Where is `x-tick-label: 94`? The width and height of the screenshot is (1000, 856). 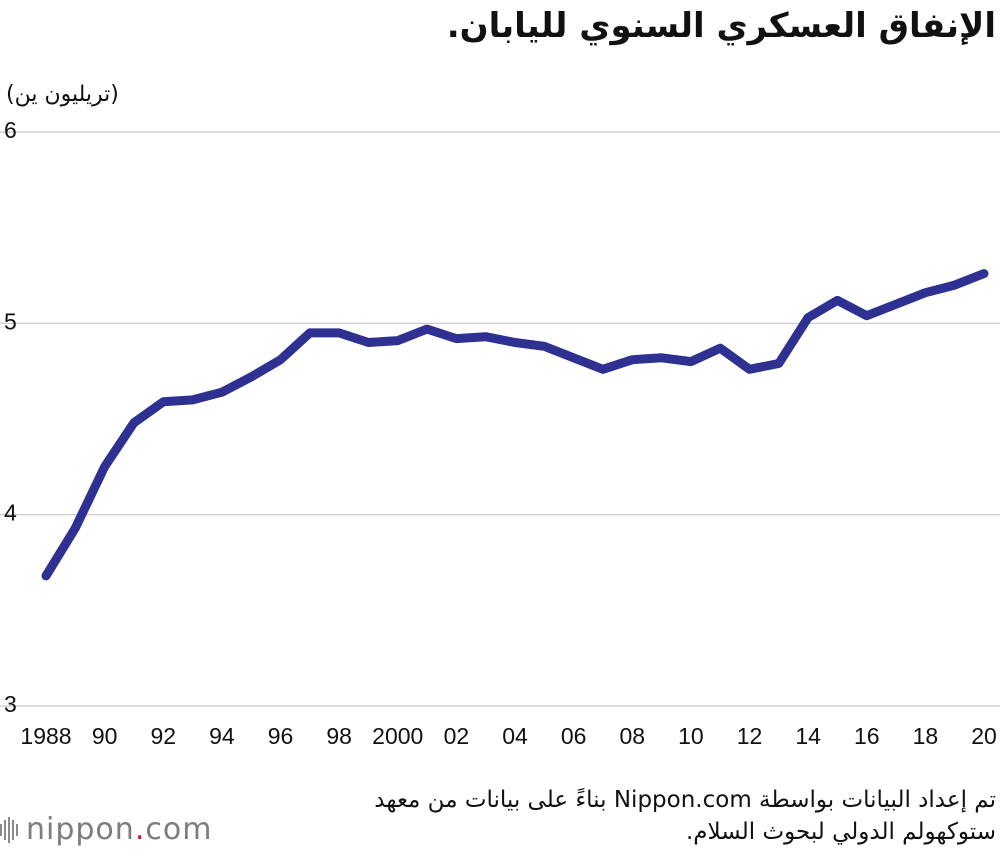
x-tick-label: 94 is located at coordinates (222, 736).